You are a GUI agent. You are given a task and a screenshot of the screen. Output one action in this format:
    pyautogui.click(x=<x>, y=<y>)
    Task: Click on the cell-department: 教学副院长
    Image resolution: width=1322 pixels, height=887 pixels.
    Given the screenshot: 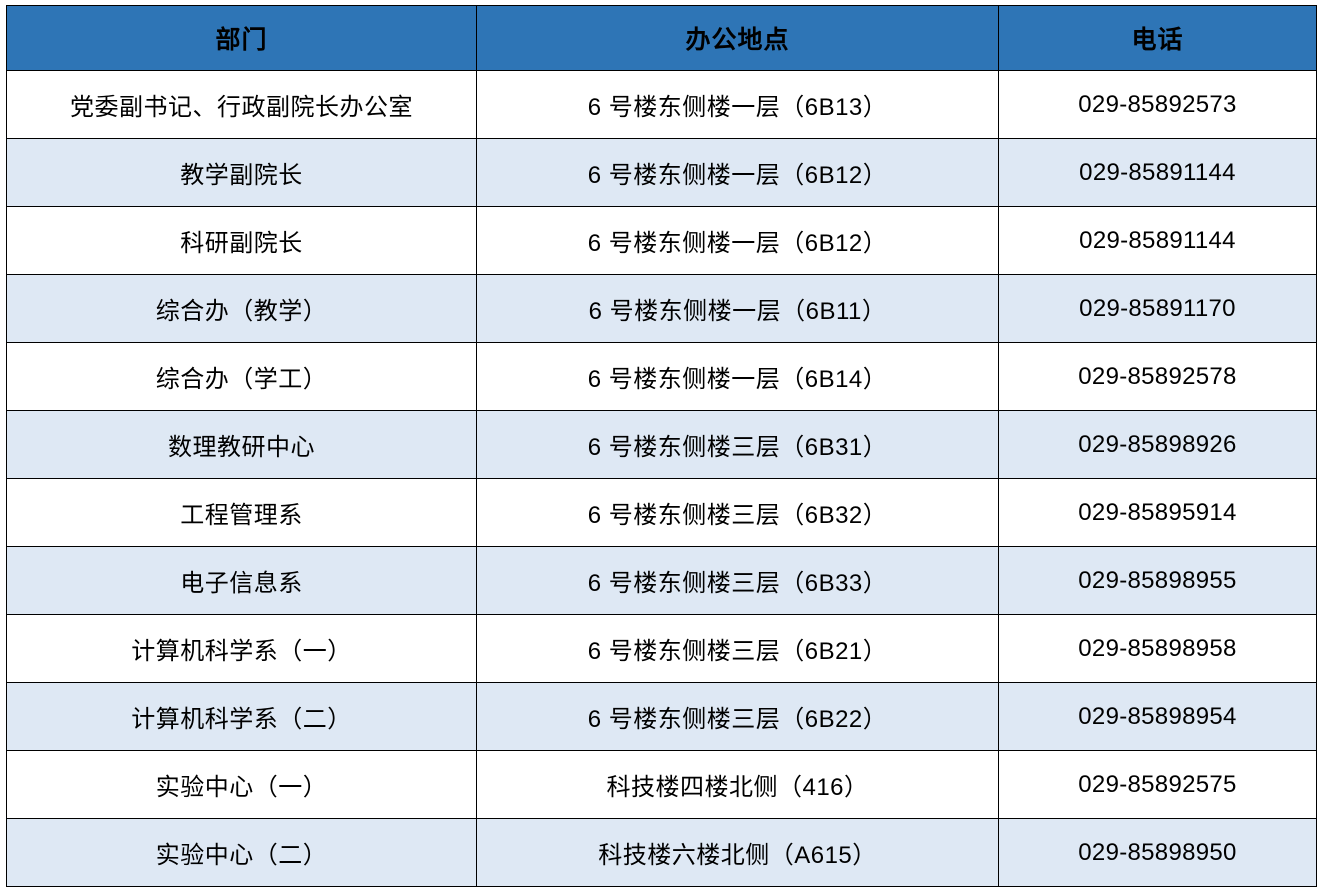 What is the action you would take?
    pyautogui.click(x=241, y=172)
    